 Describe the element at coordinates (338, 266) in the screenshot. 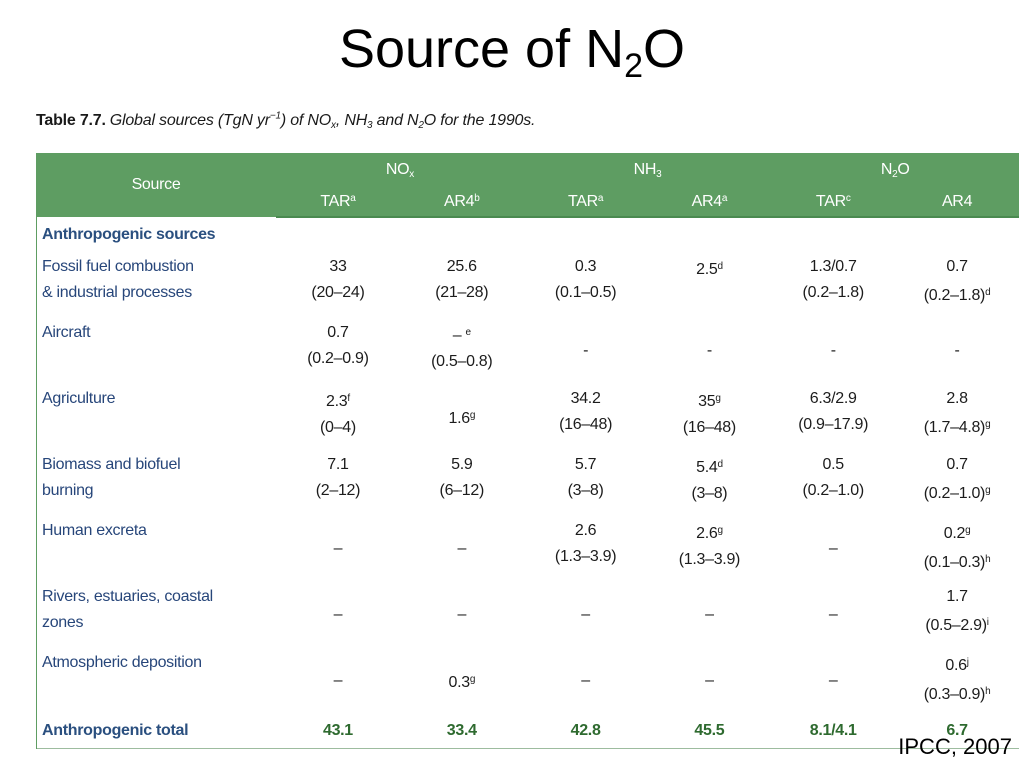

I see `cell-estimate: 33` at that location.